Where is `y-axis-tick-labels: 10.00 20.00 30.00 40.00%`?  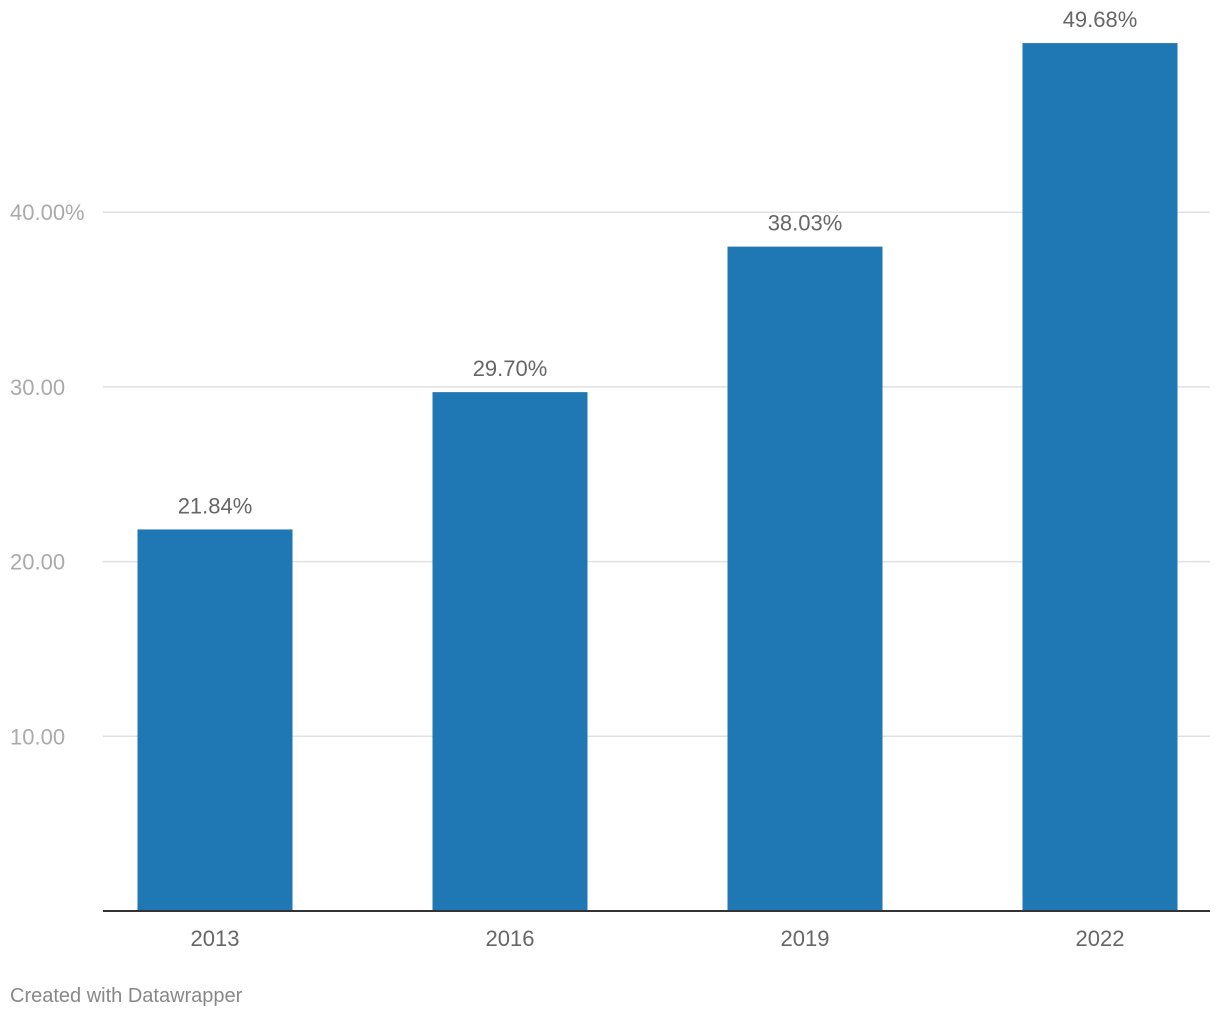
y-axis-tick-labels: 10.00 20.00 30.00 40.00% is located at coordinates (47, 474).